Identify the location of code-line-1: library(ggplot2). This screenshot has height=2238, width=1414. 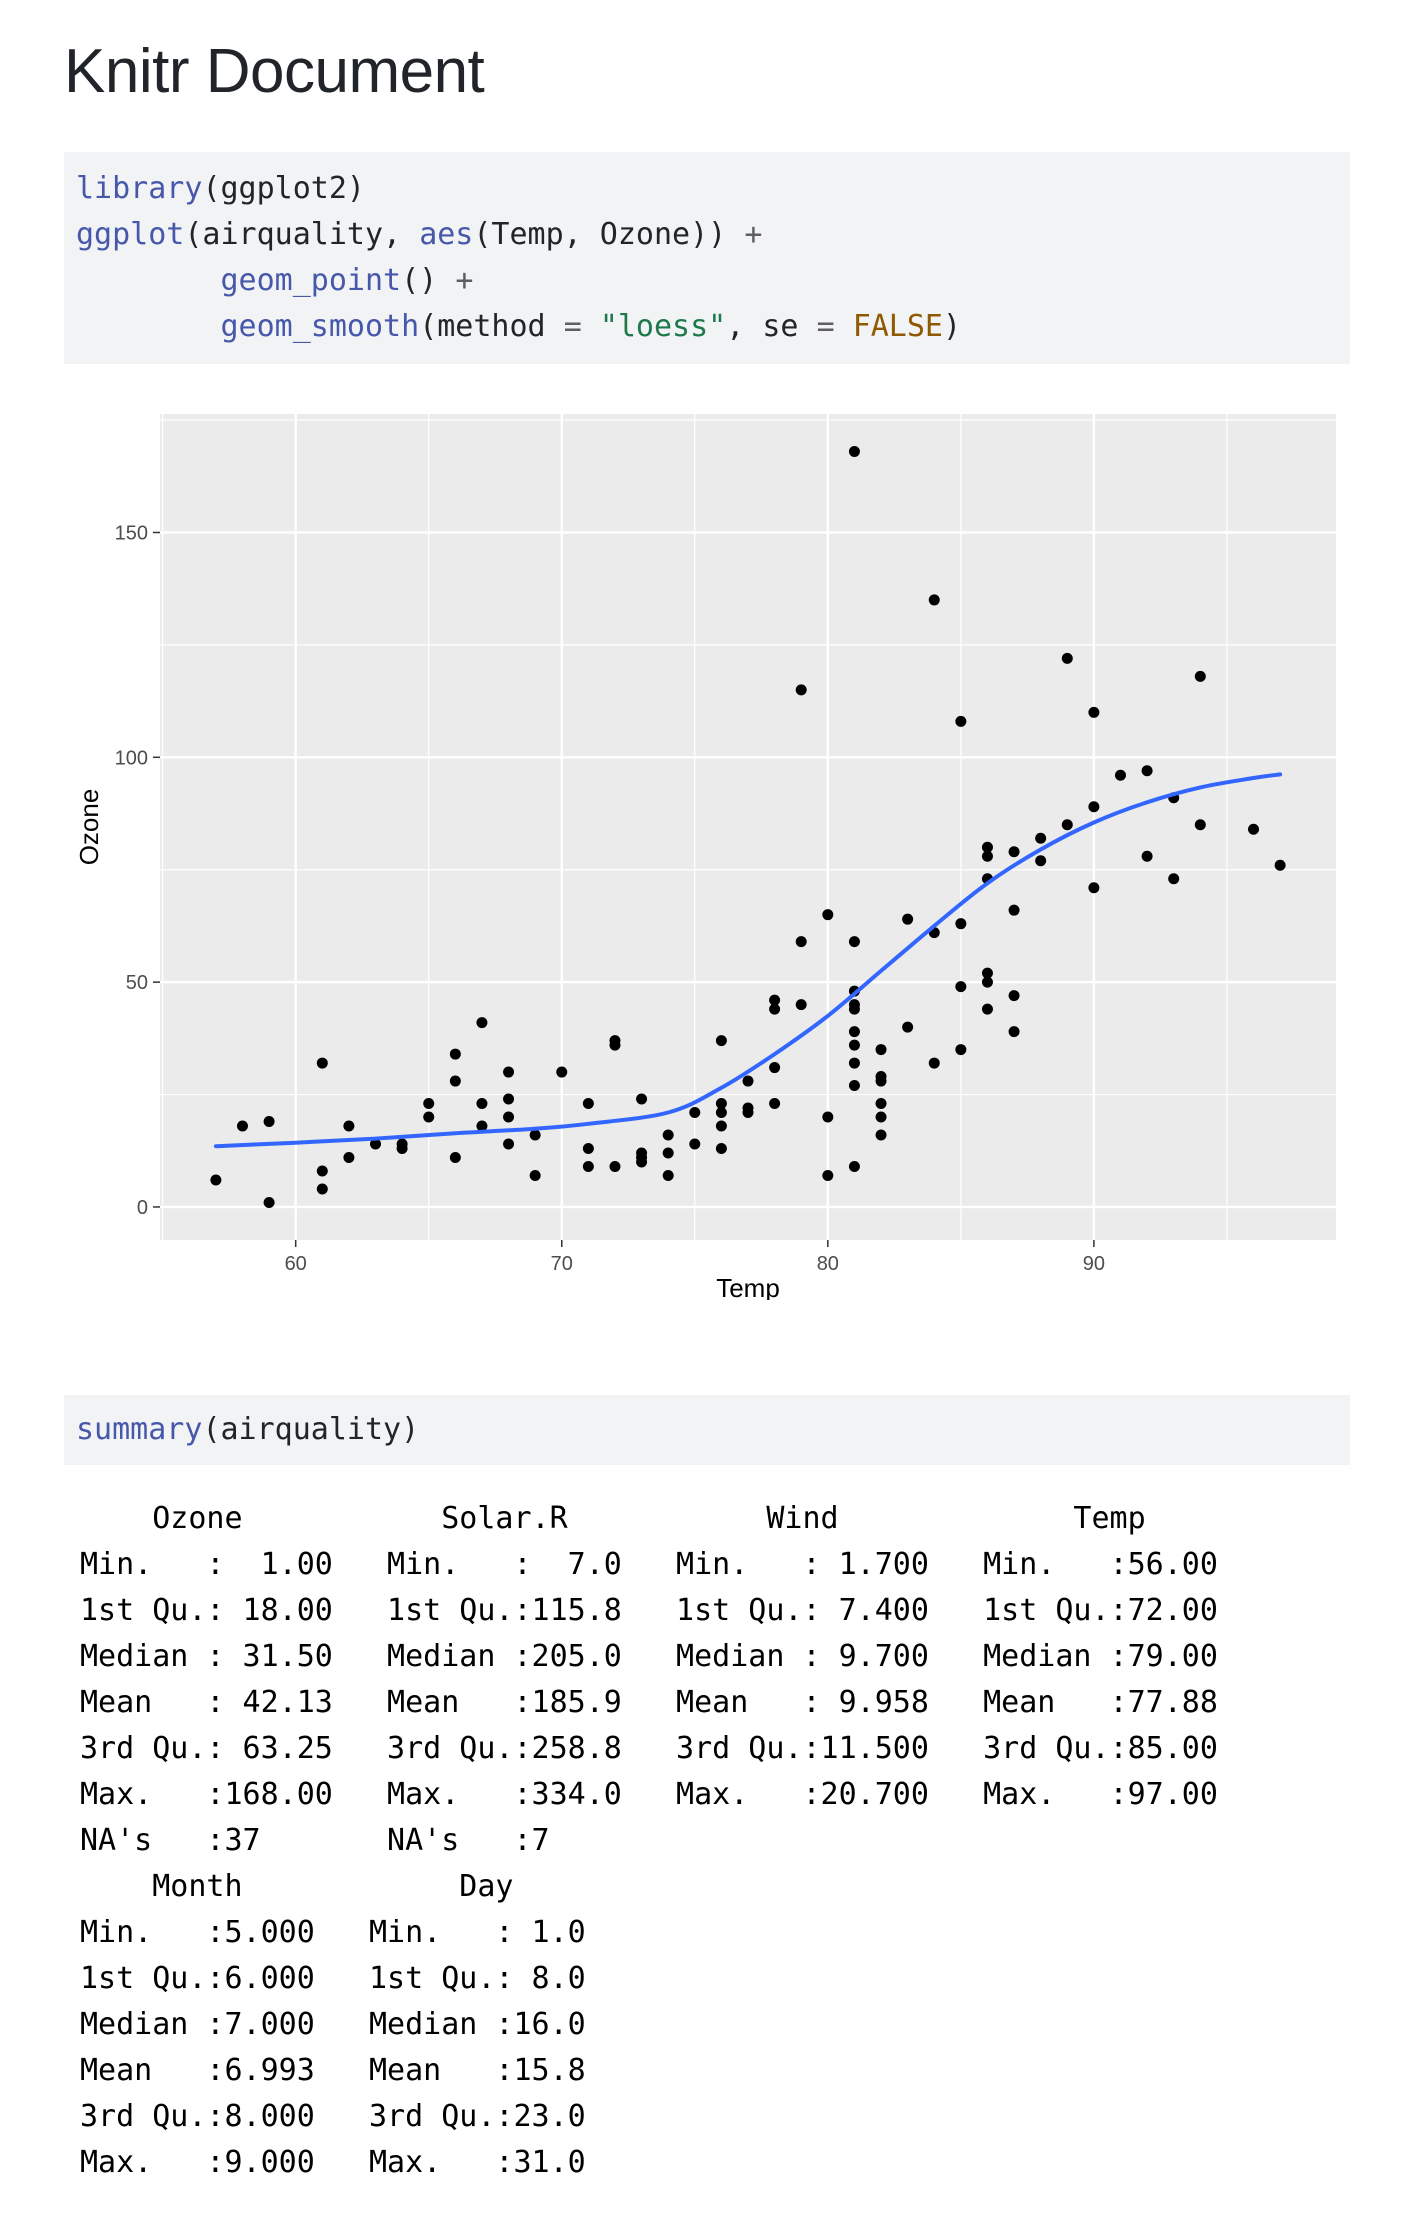
(707, 189).